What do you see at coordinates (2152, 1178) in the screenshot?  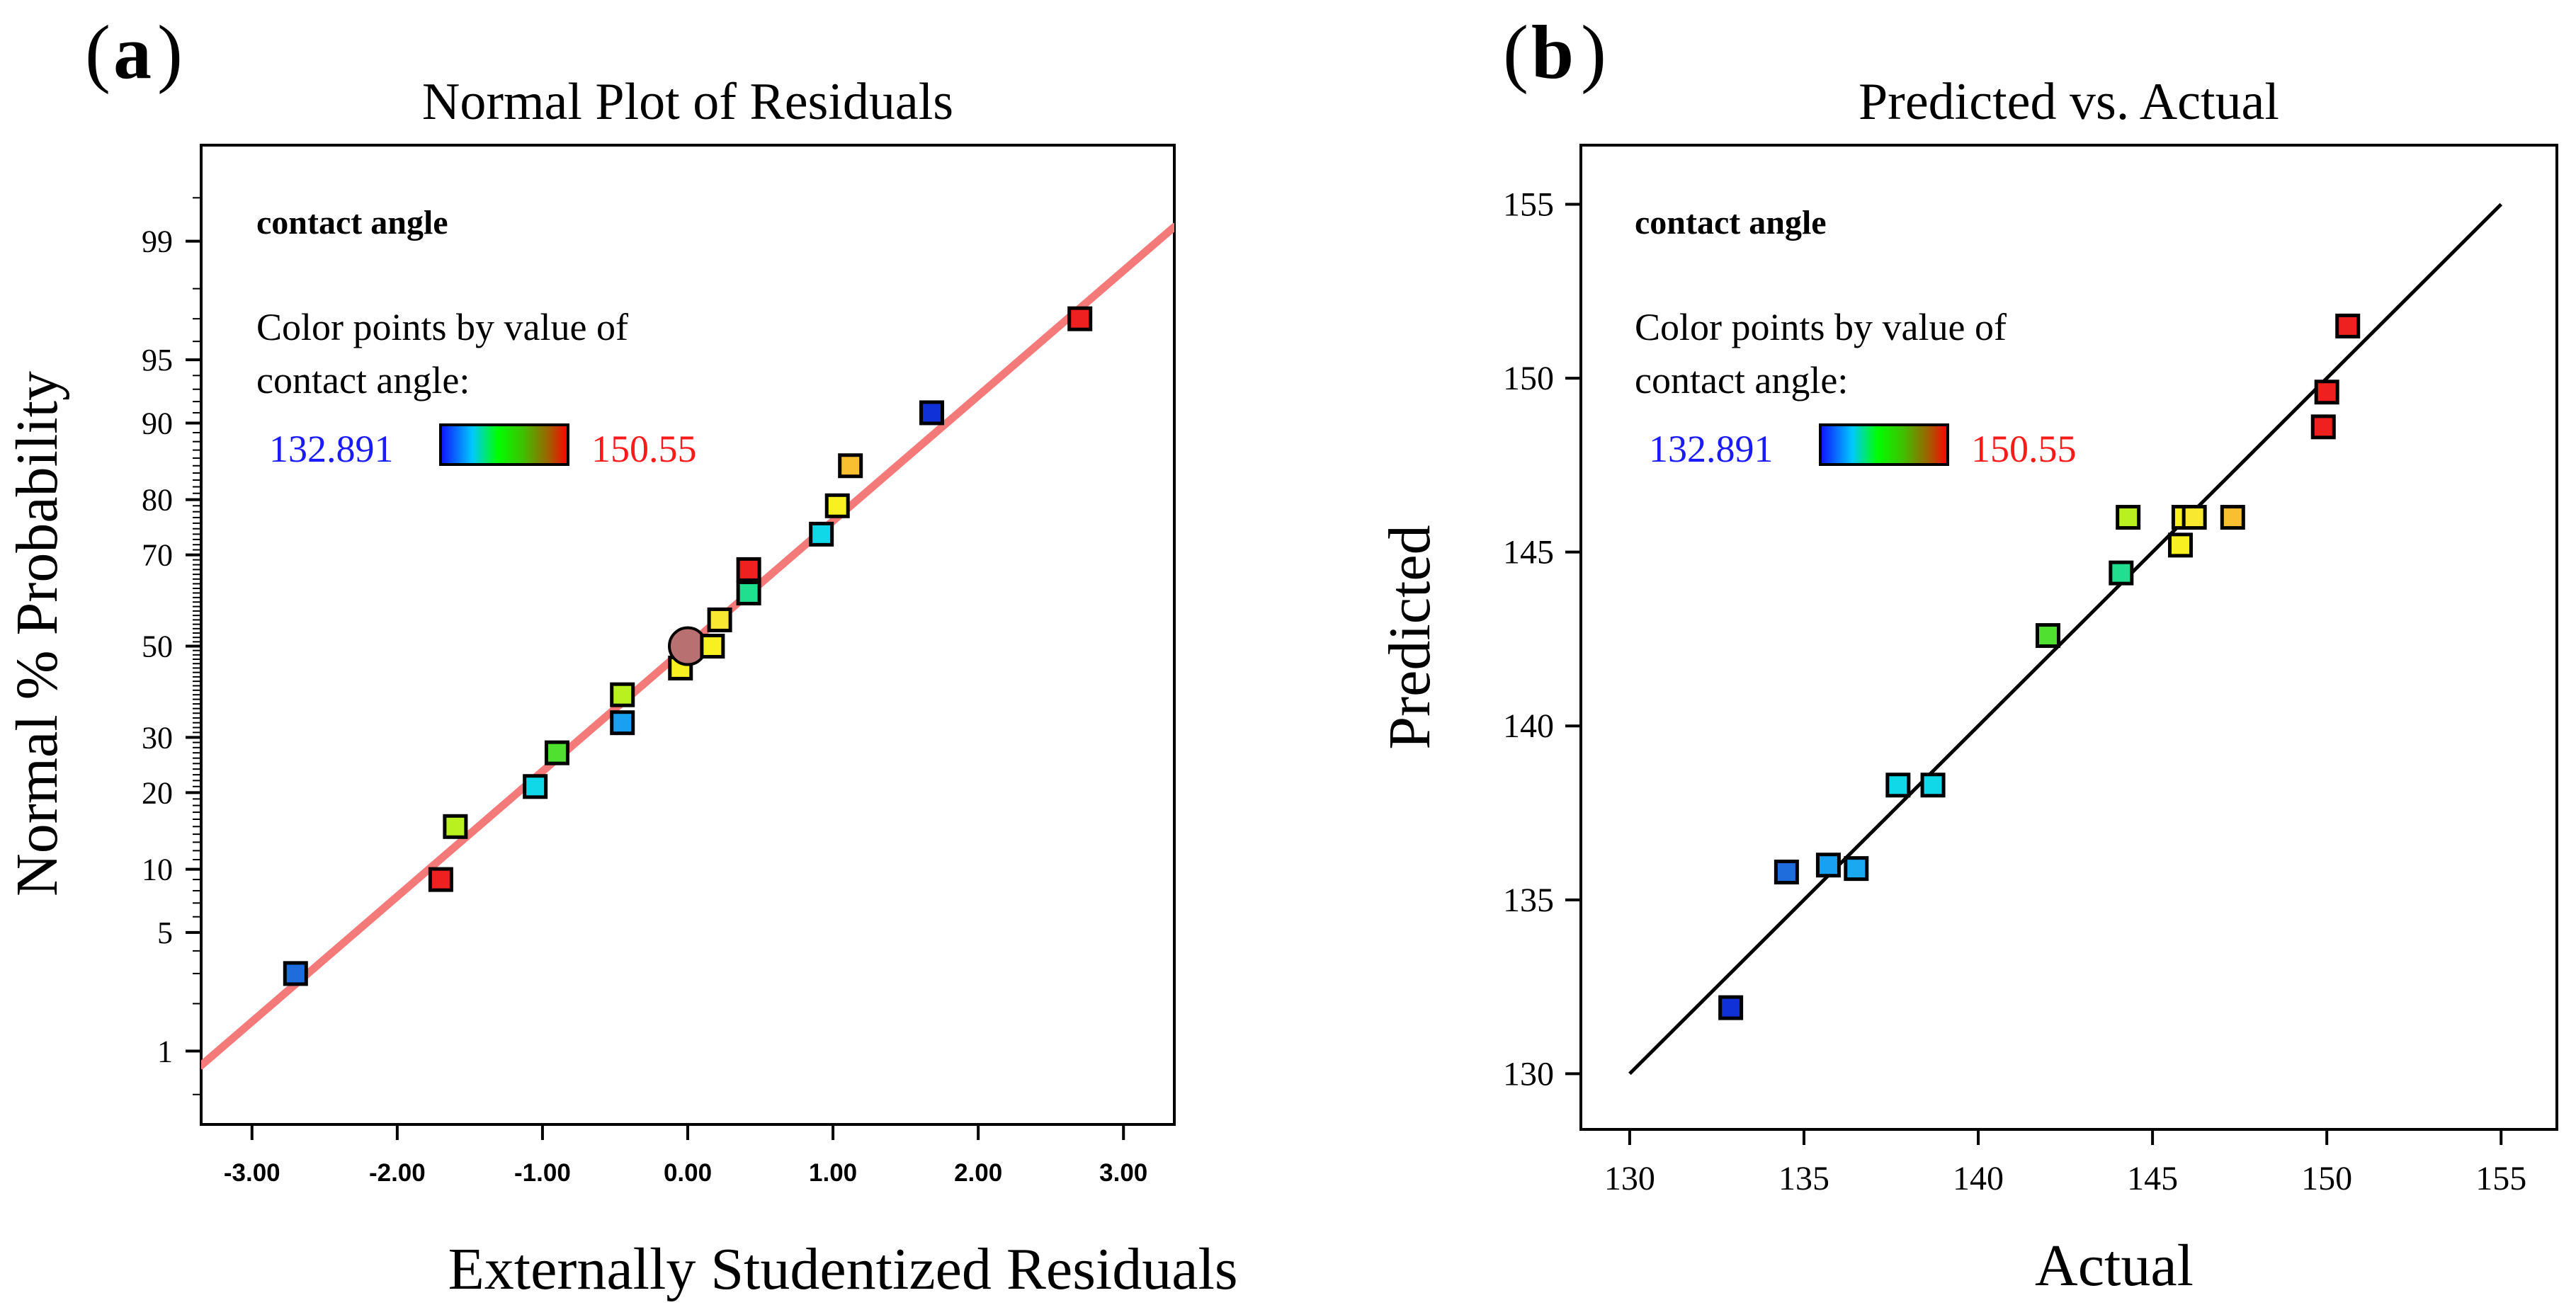 I see `panel-b-x-tick-label: 145` at bounding box center [2152, 1178].